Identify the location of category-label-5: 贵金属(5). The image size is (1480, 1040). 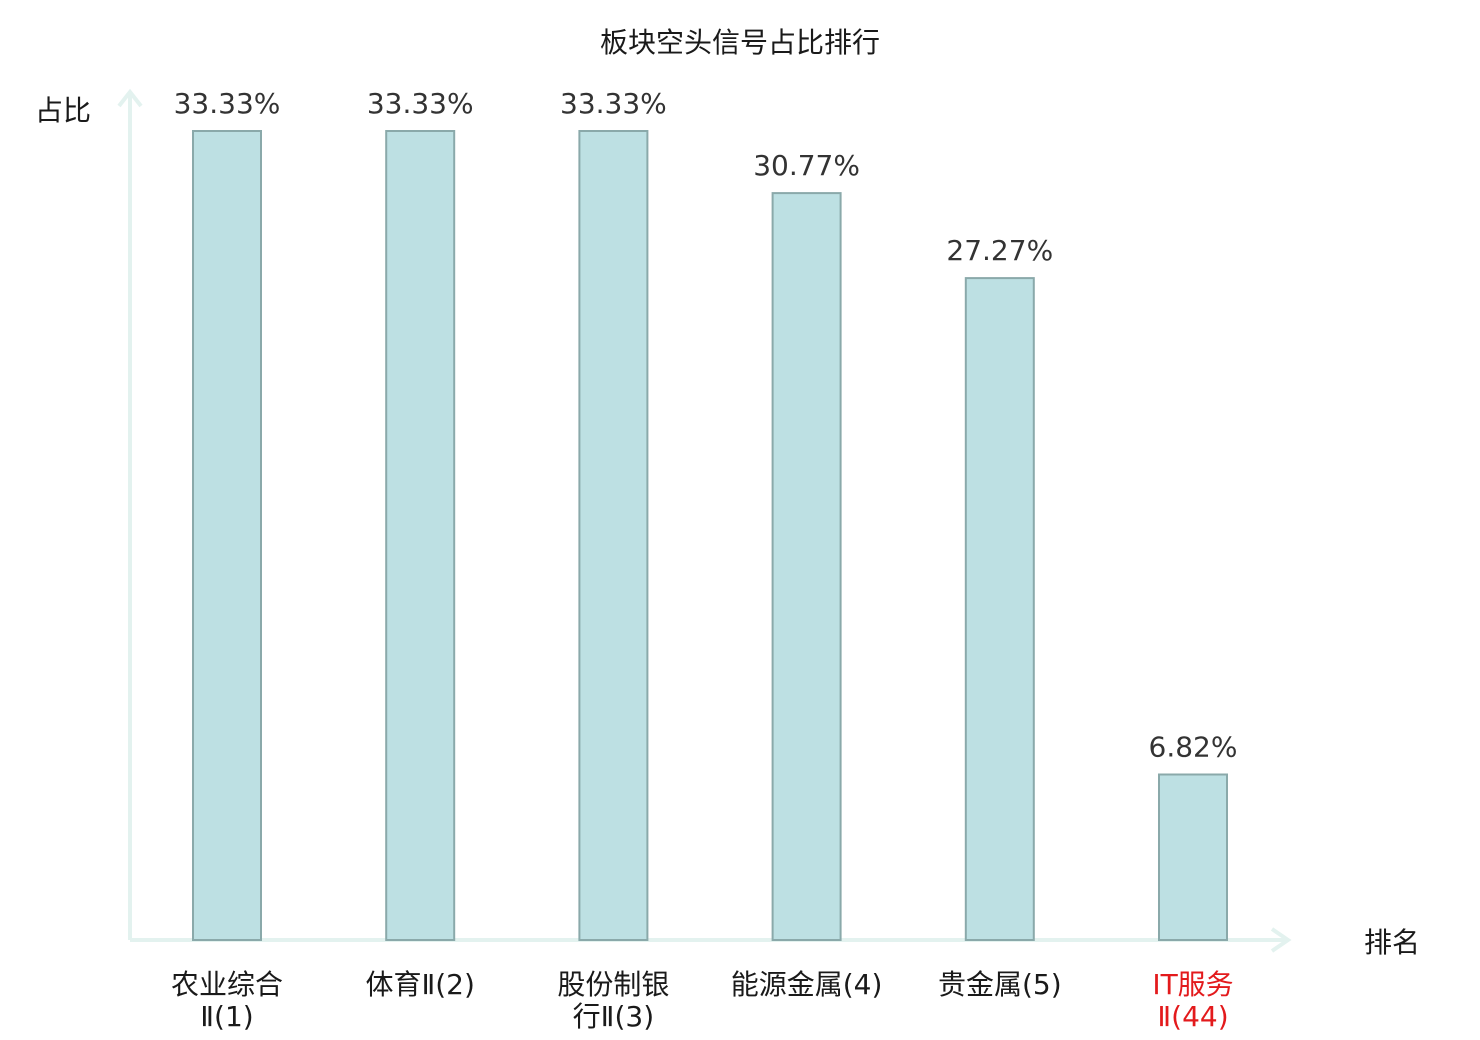
(1000, 984).